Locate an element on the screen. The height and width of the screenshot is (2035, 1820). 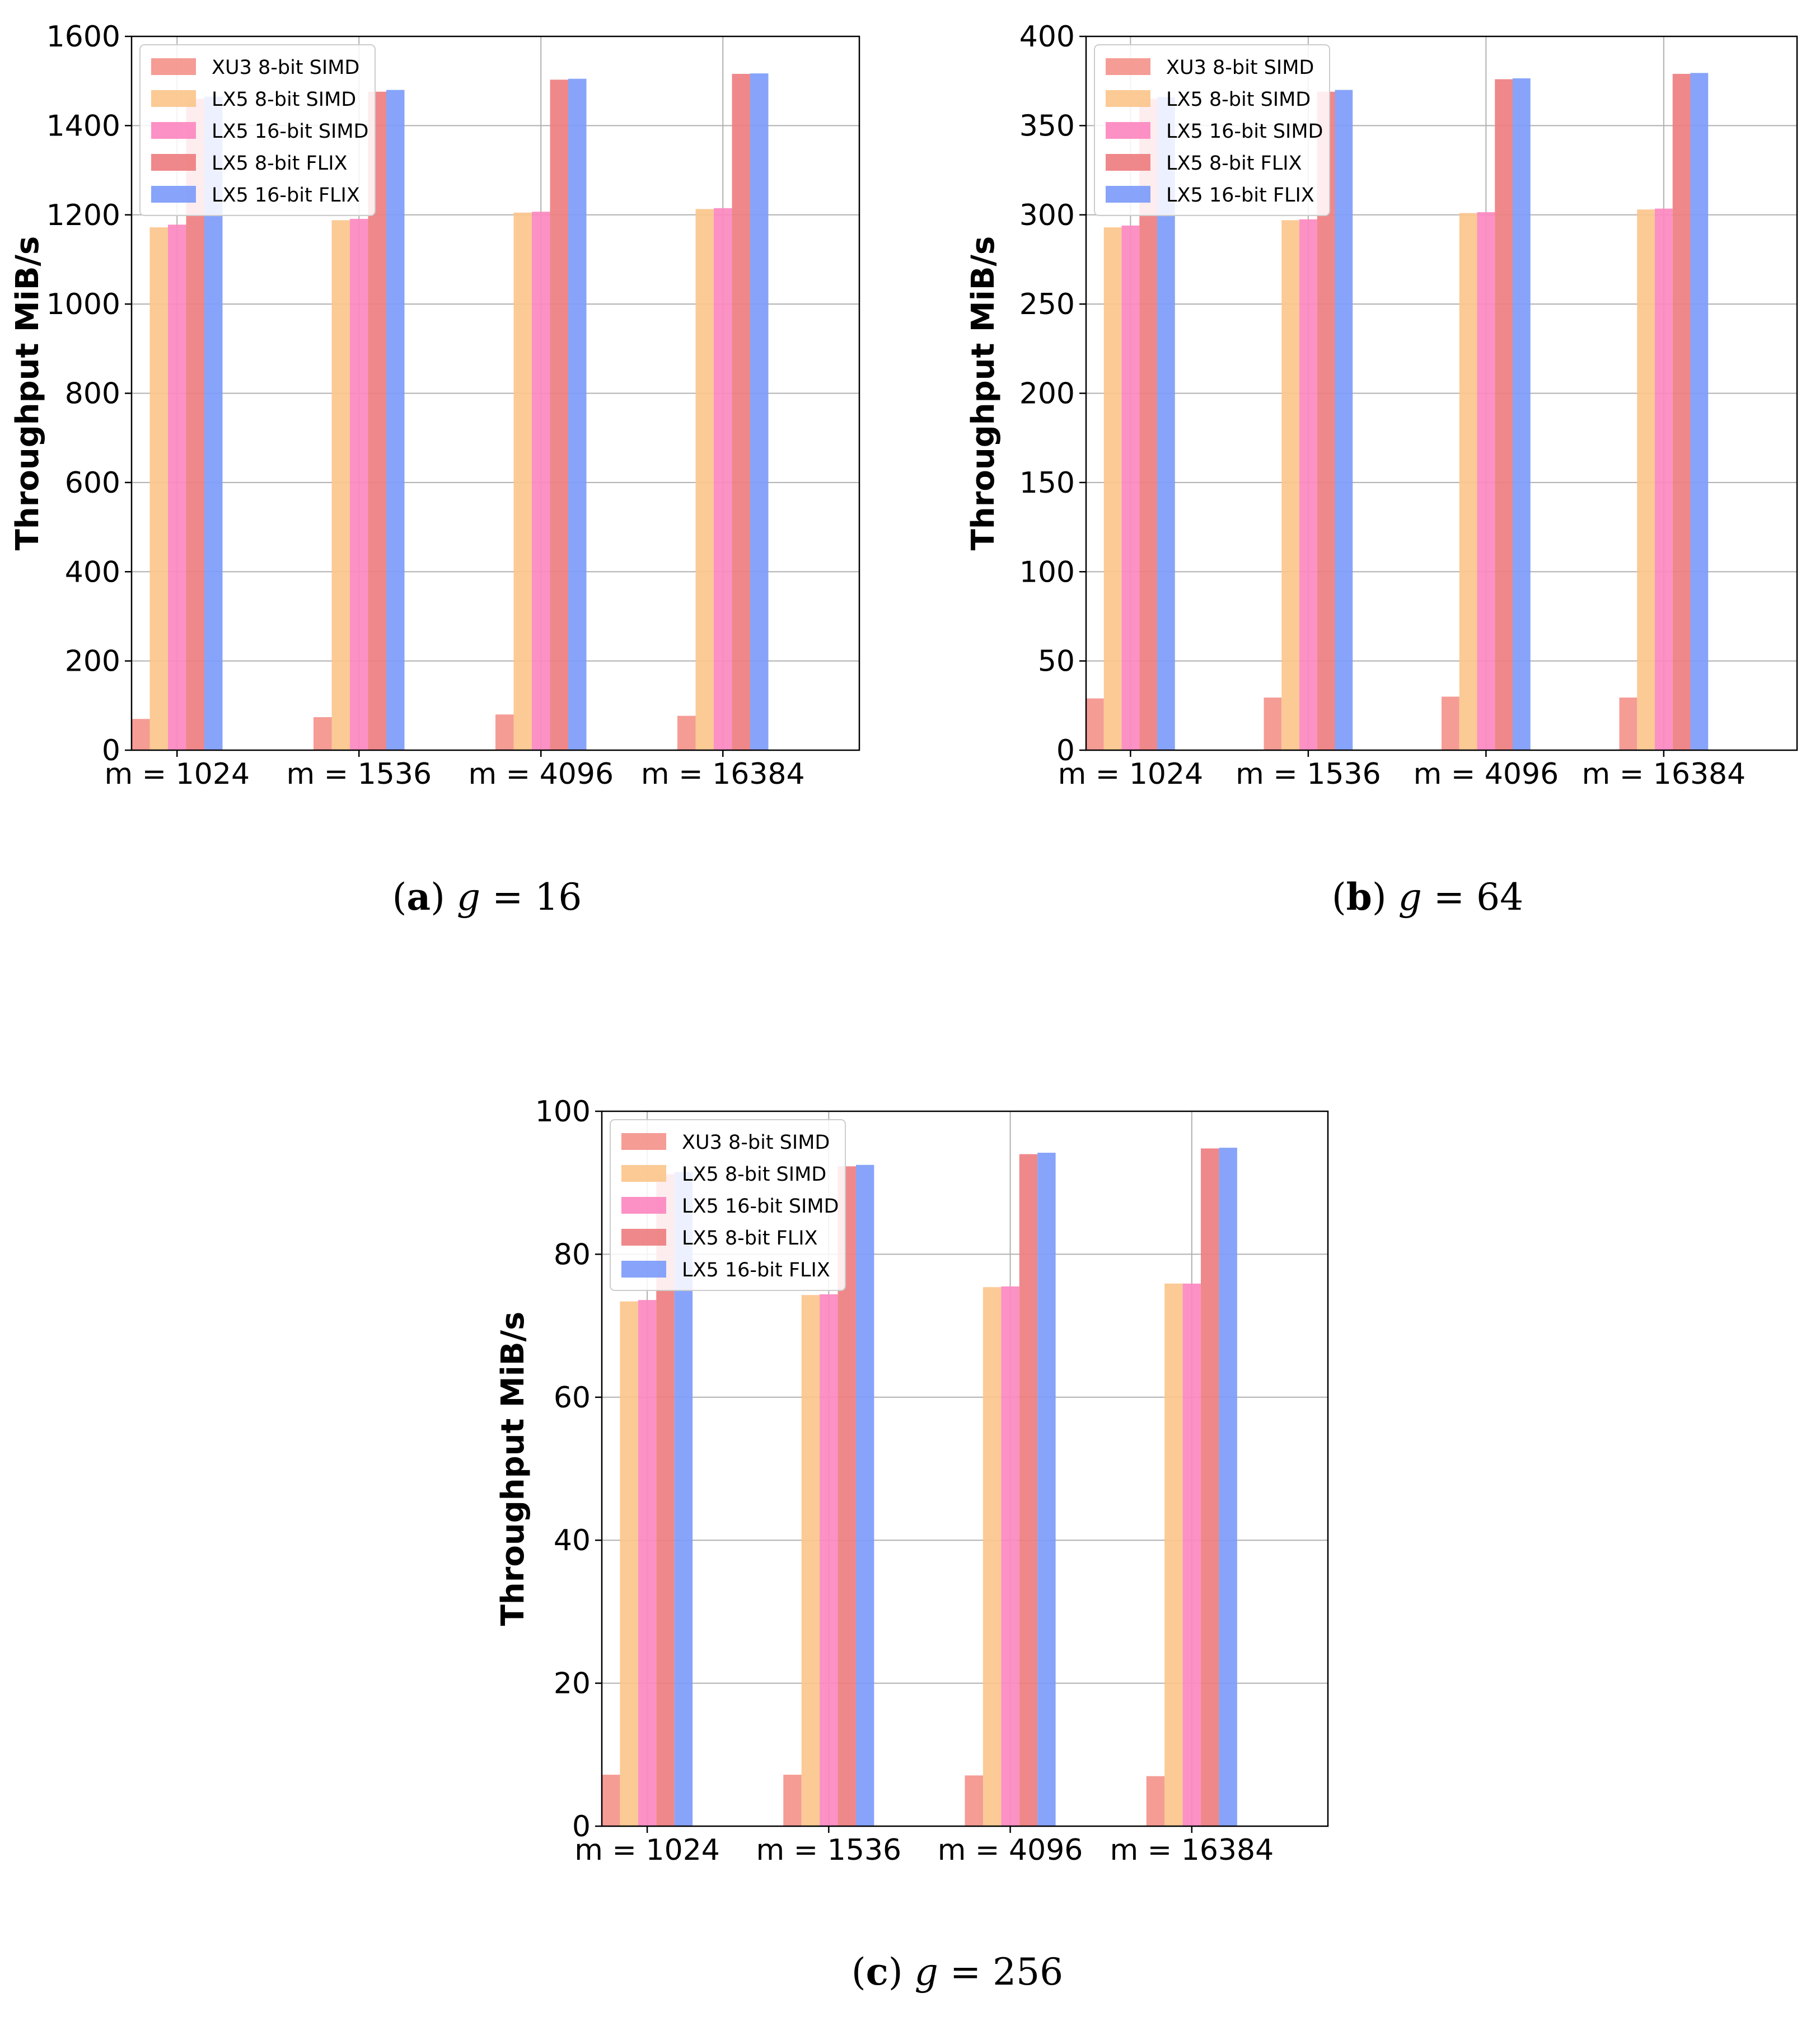
chart-c-caption: (c) g = 256 is located at coordinates (957, 1972).